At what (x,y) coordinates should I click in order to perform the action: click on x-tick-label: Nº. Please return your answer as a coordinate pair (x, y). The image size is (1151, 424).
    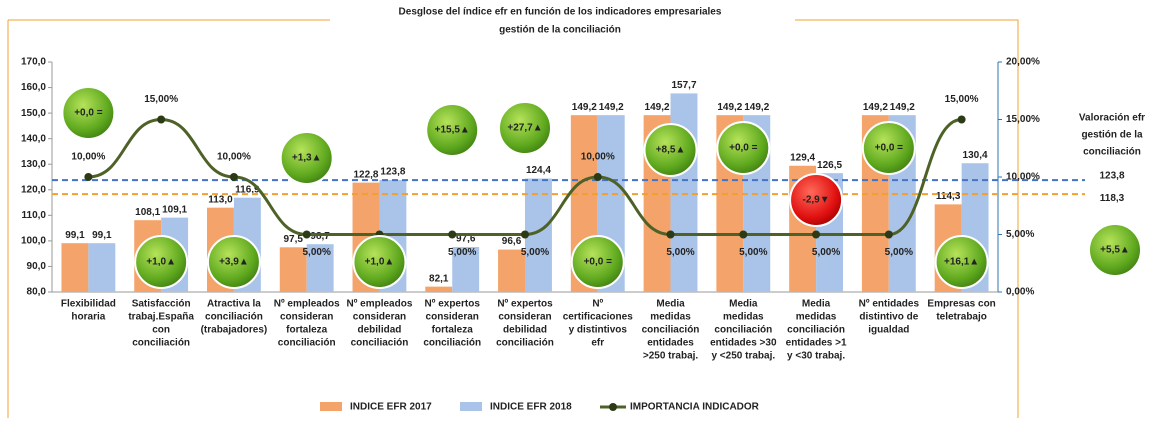
    Looking at the image, I should click on (597, 304).